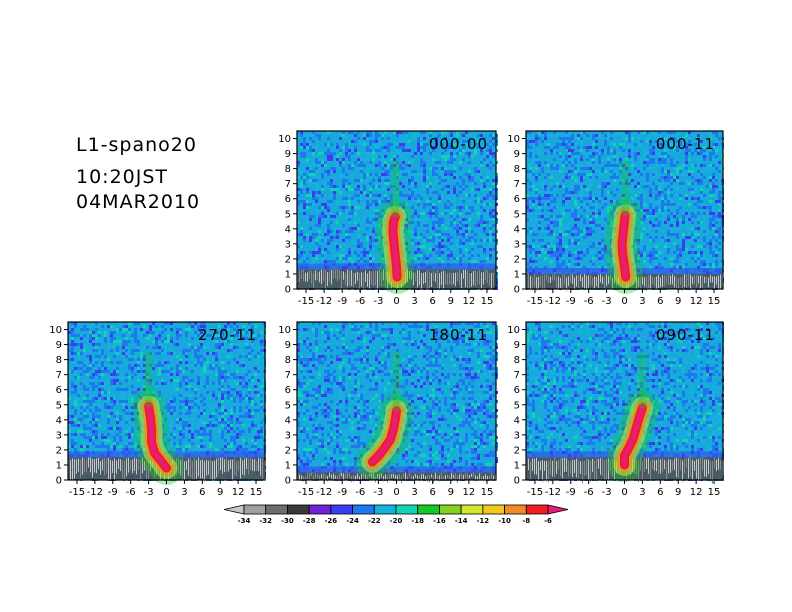 The width and height of the screenshot is (792, 612). I want to click on plume-upper-streak, so click(625, 188).